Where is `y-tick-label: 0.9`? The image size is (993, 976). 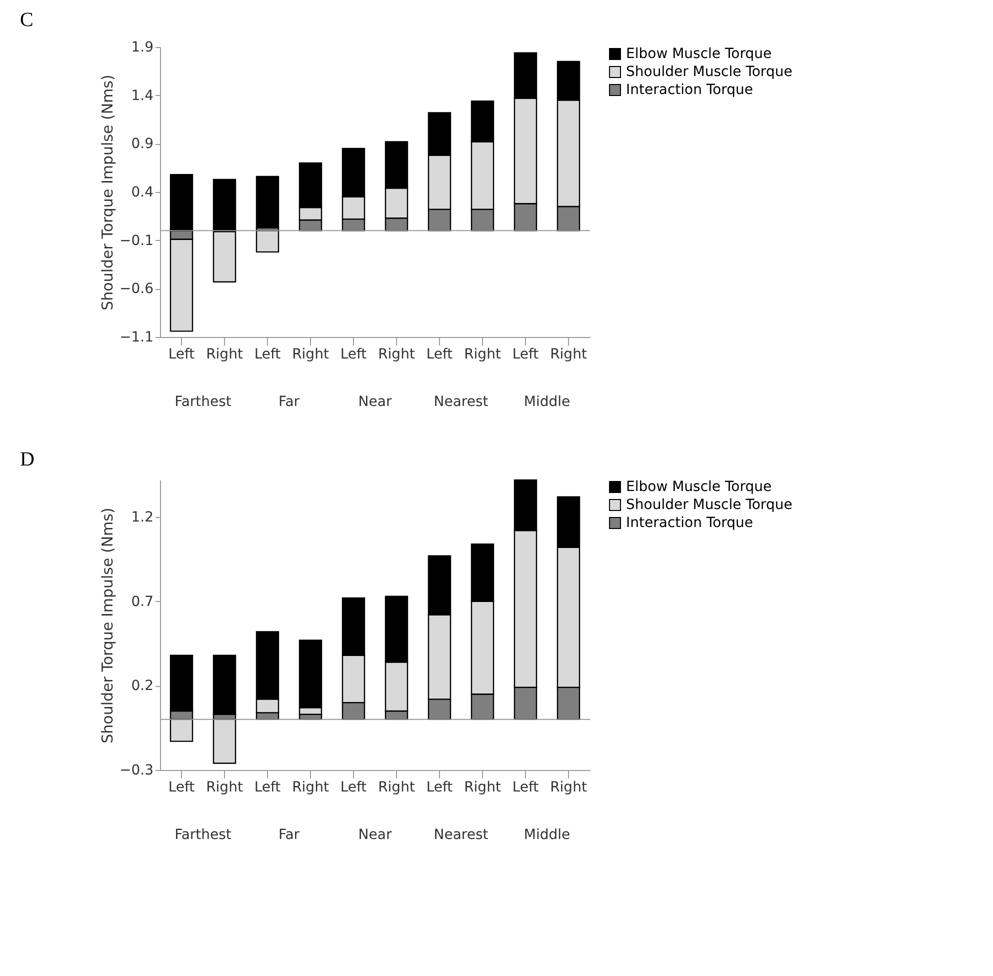
y-tick-label: 0.9 is located at coordinates (142, 144).